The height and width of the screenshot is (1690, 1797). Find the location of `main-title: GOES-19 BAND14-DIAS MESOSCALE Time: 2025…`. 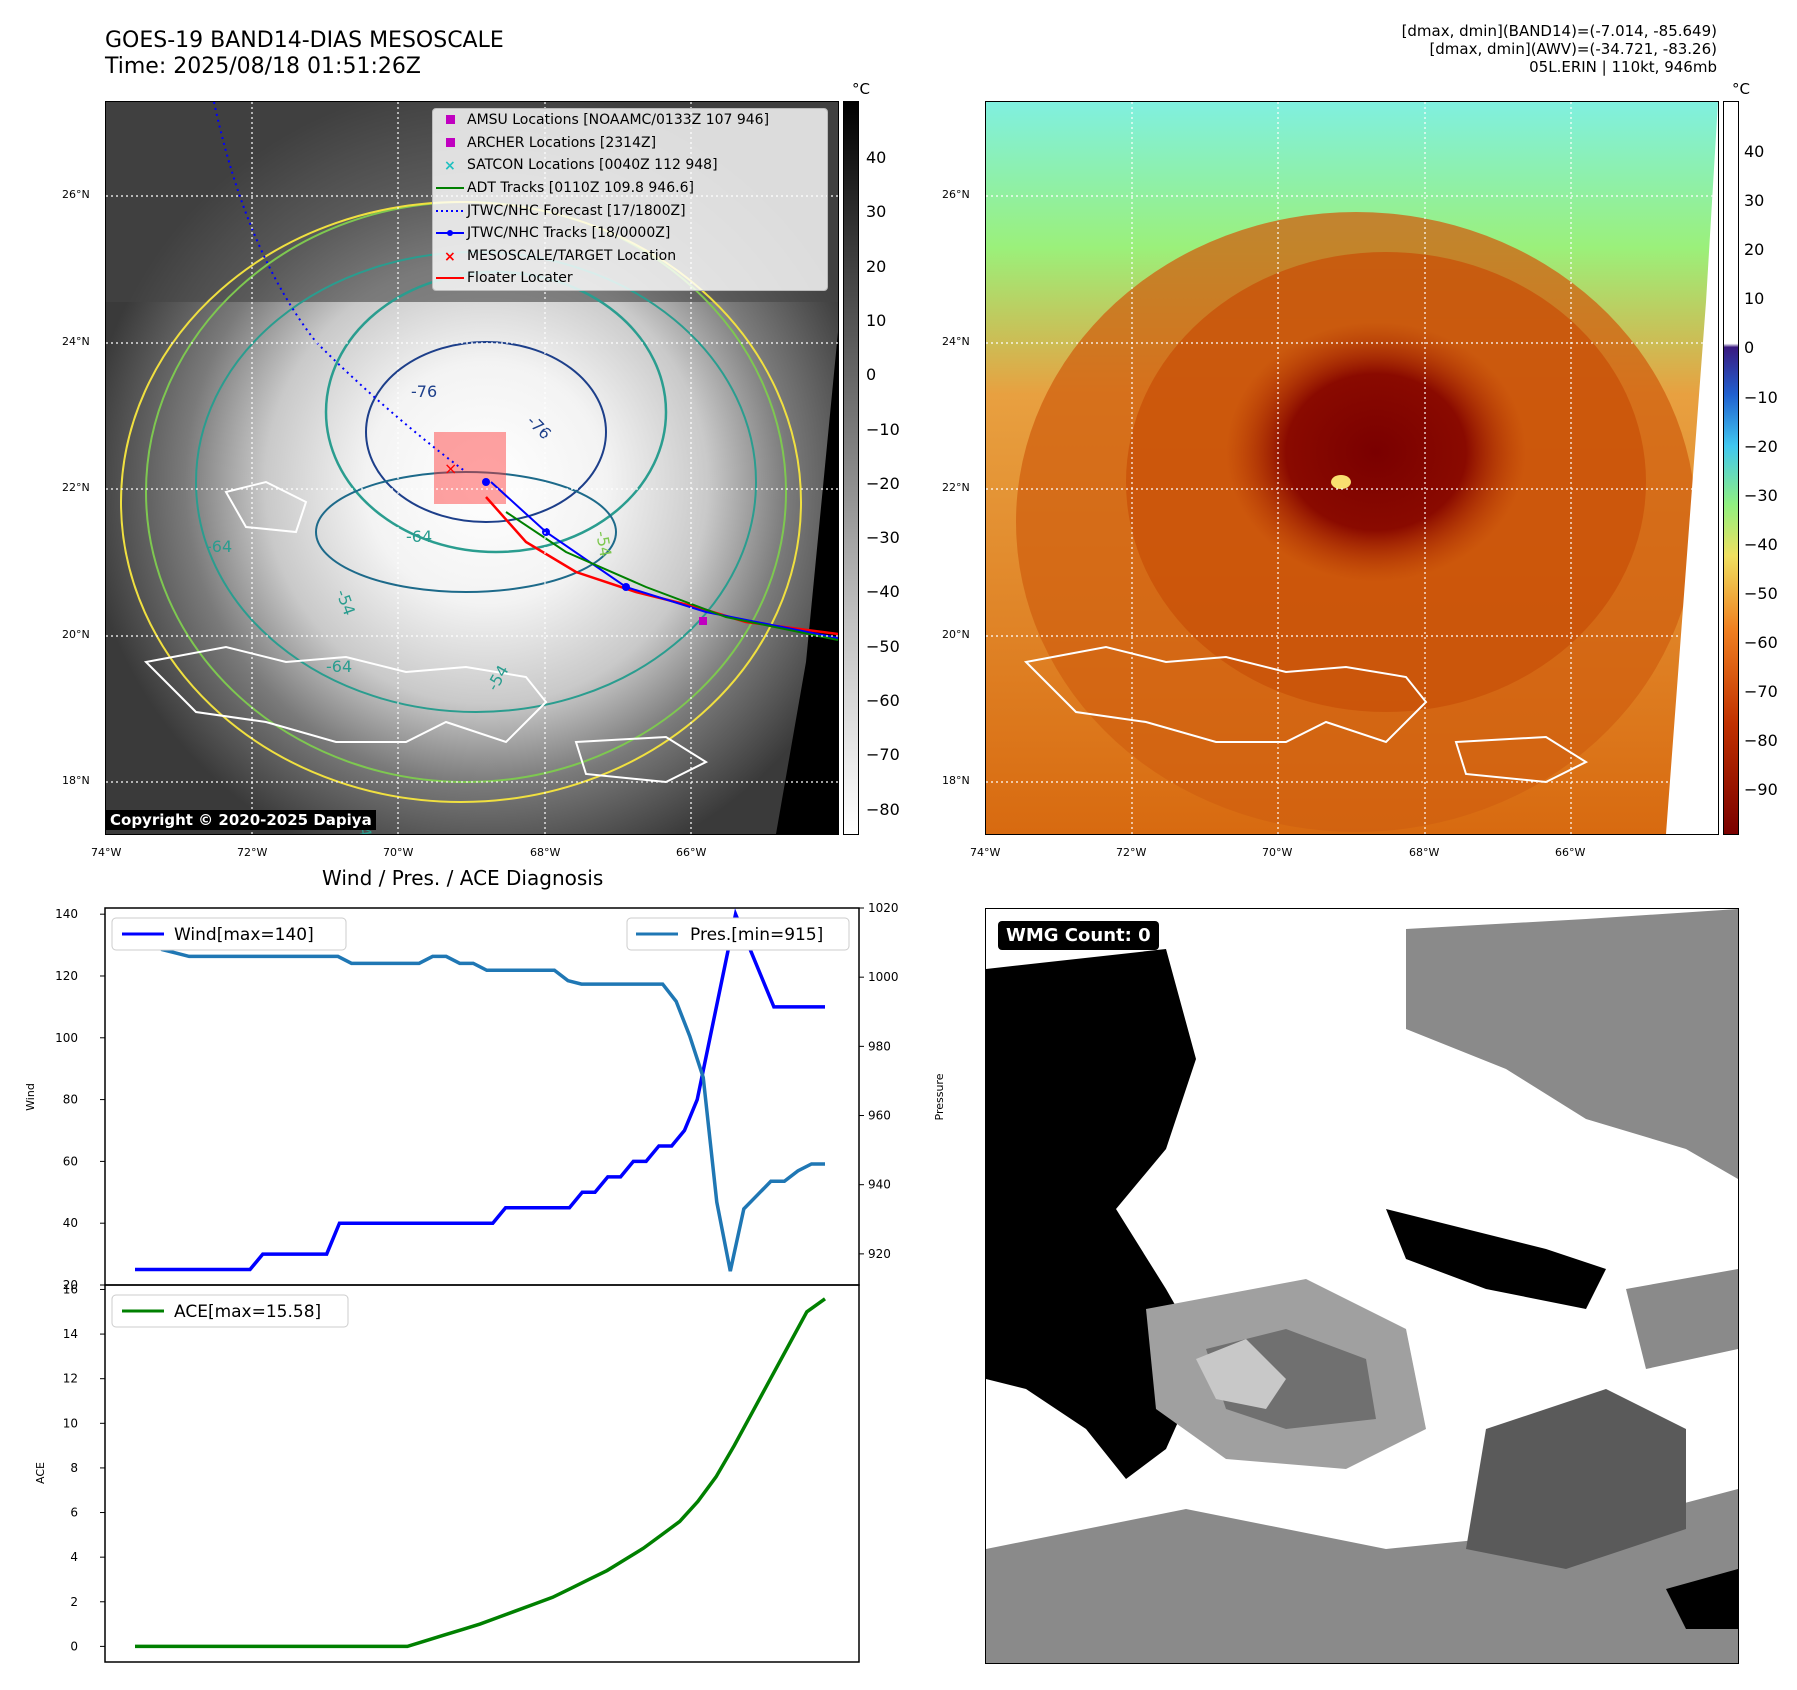

main-title: GOES-19 BAND14-DIAS MESOSCALE Time: 2025… is located at coordinates (304, 54).